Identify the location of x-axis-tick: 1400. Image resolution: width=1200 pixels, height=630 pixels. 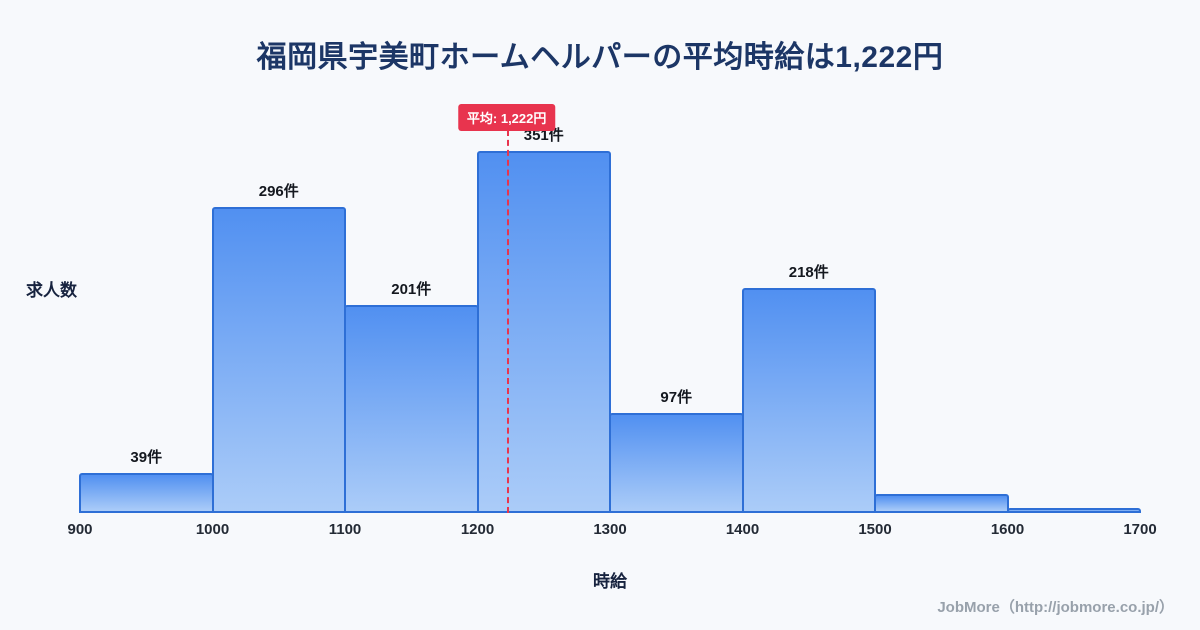
(742, 529).